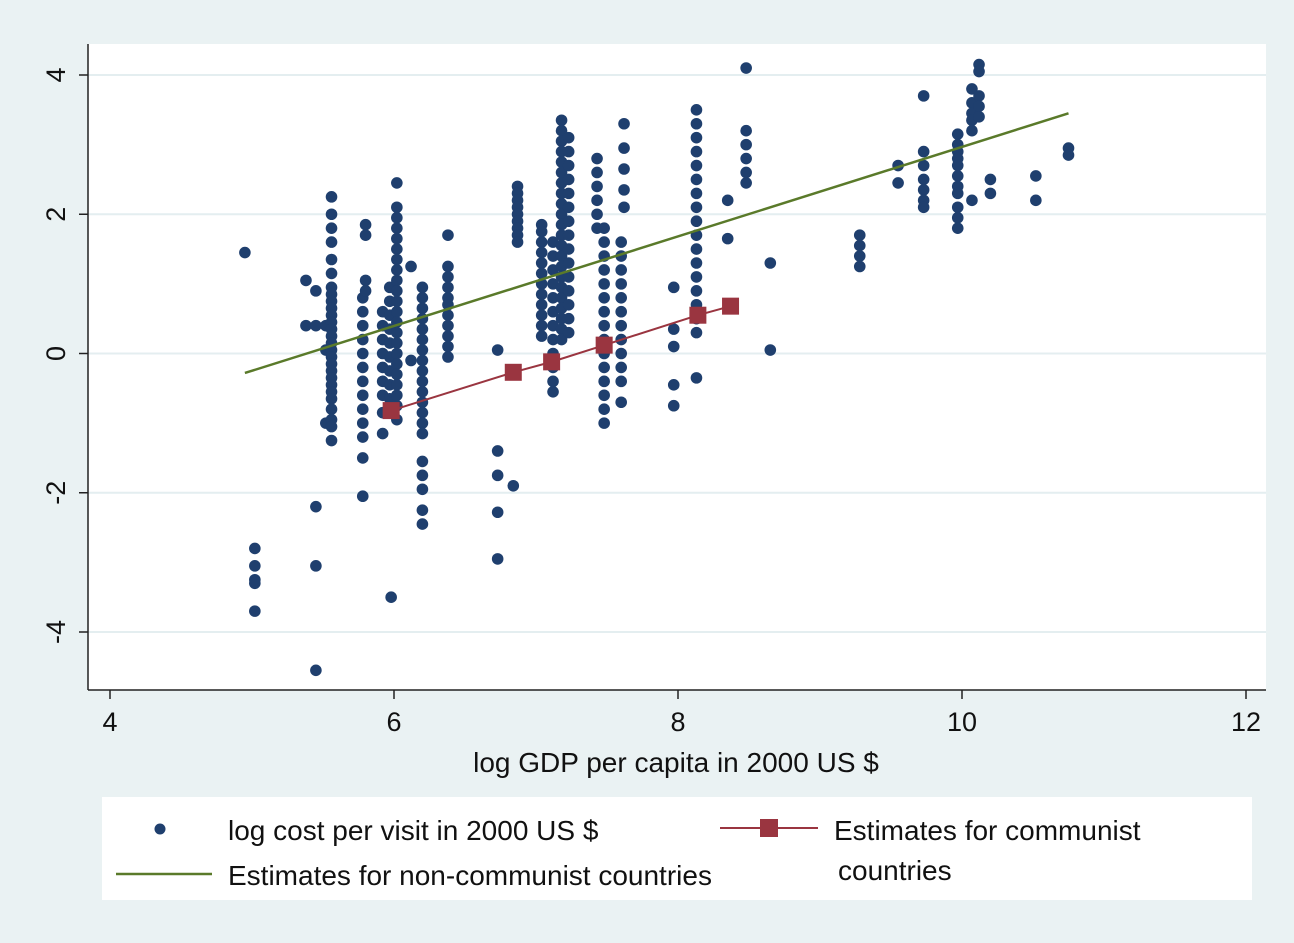  Describe the element at coordinates (393, 722) in the screenshot. I see `x-tick-label-6: 6` at that location.